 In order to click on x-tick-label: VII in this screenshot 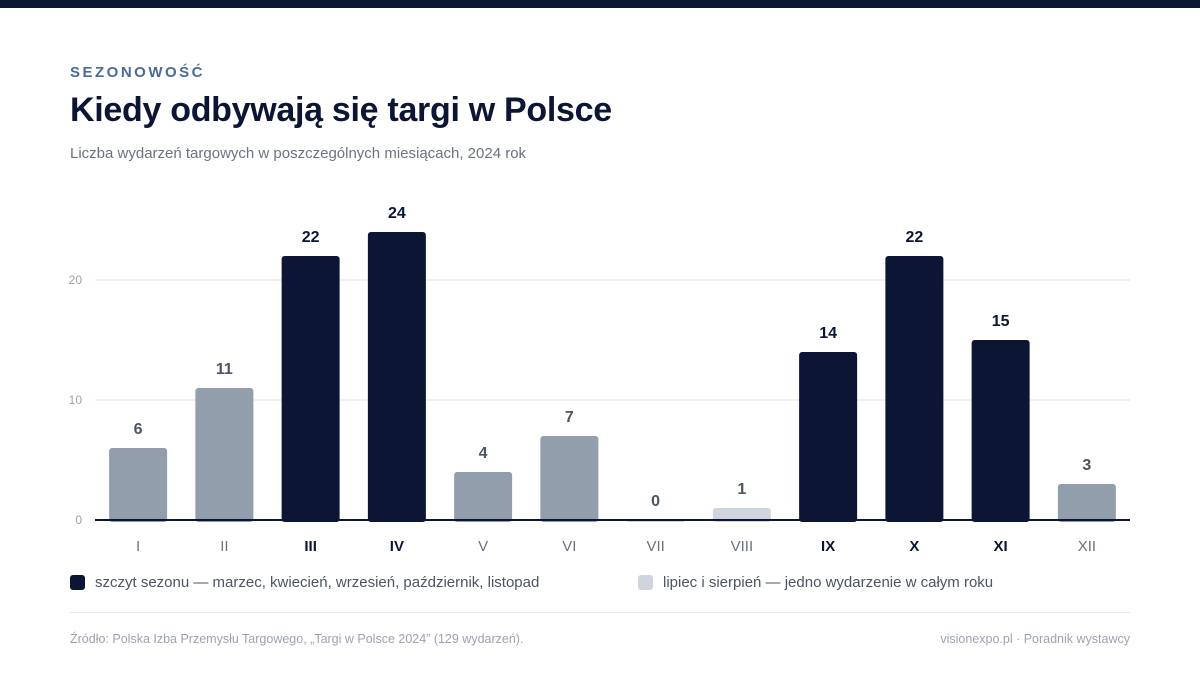, I will do `click(655, 546)`.